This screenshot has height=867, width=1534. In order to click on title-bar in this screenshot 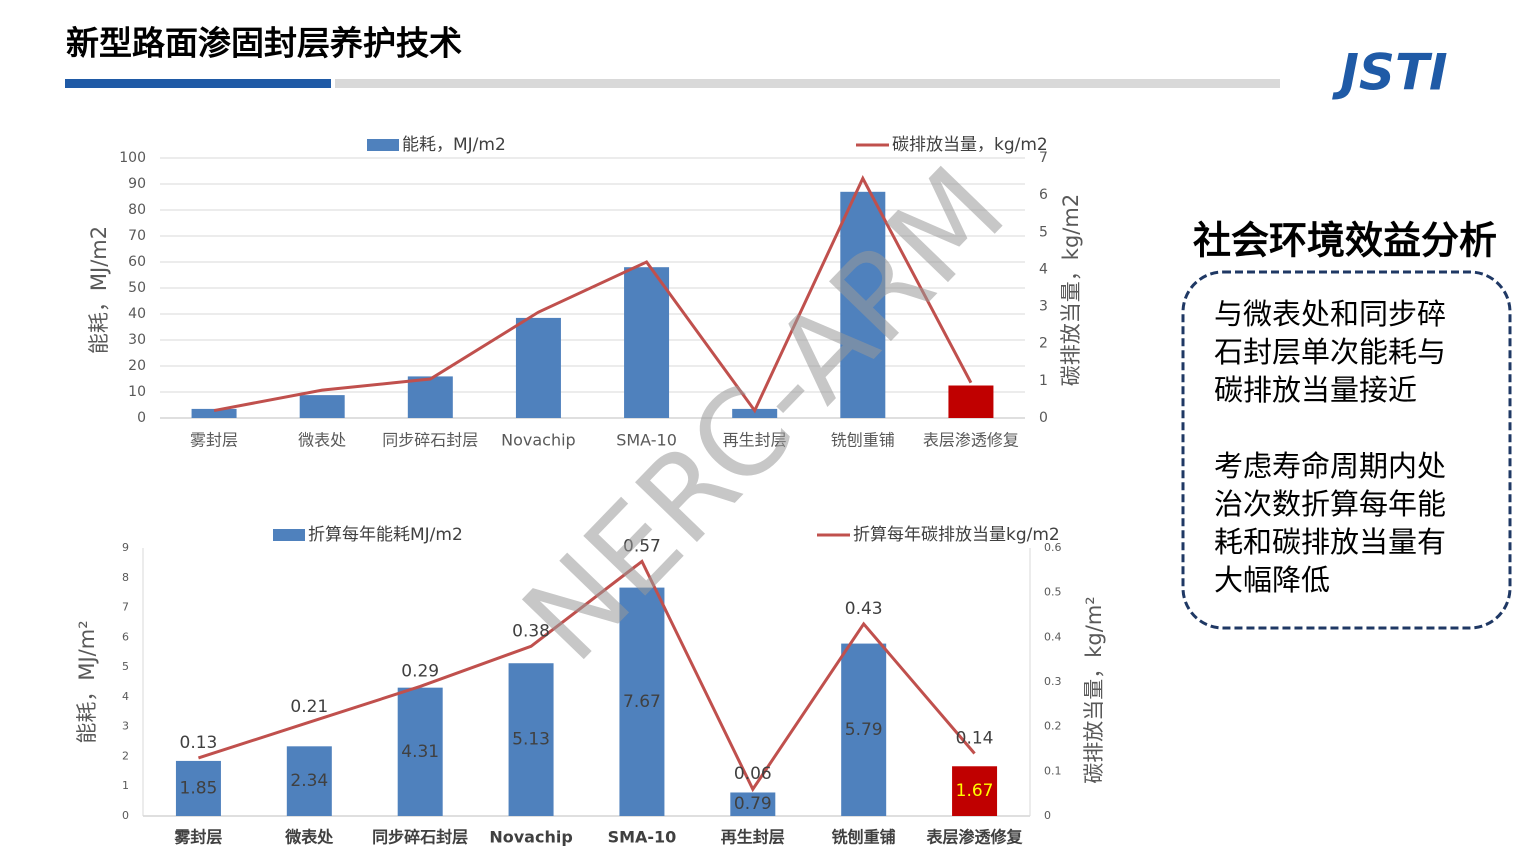, I will do `click(198, 83)`.